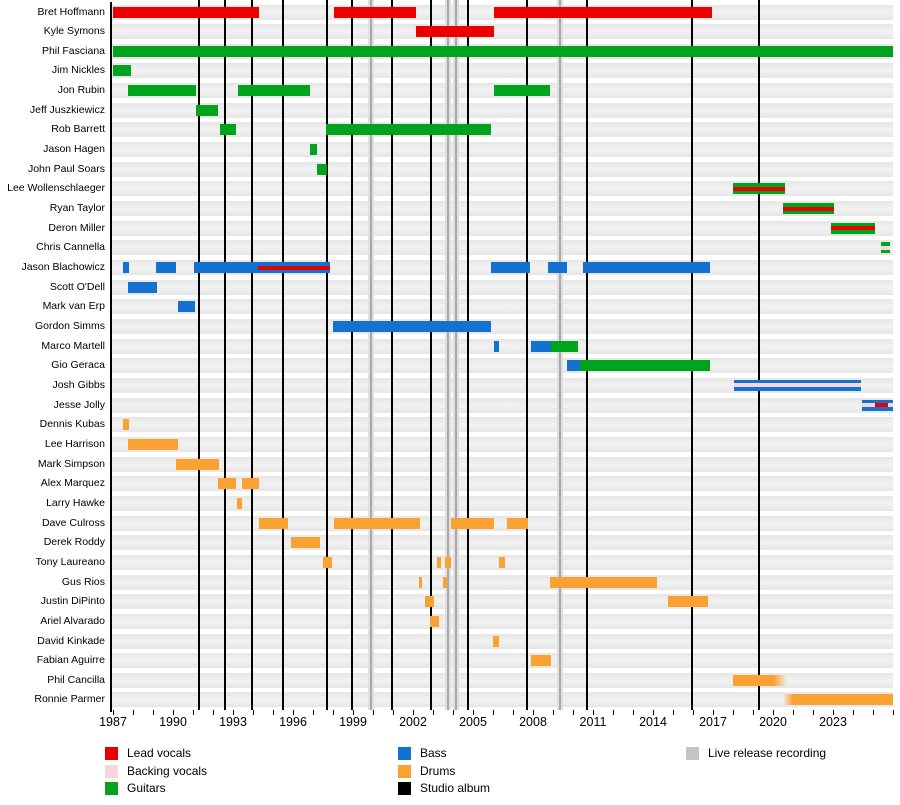 Image resolution: width=900 pixels, height=805 pixels. I want to click on axis-year-label: 1987, so click(113, 722).